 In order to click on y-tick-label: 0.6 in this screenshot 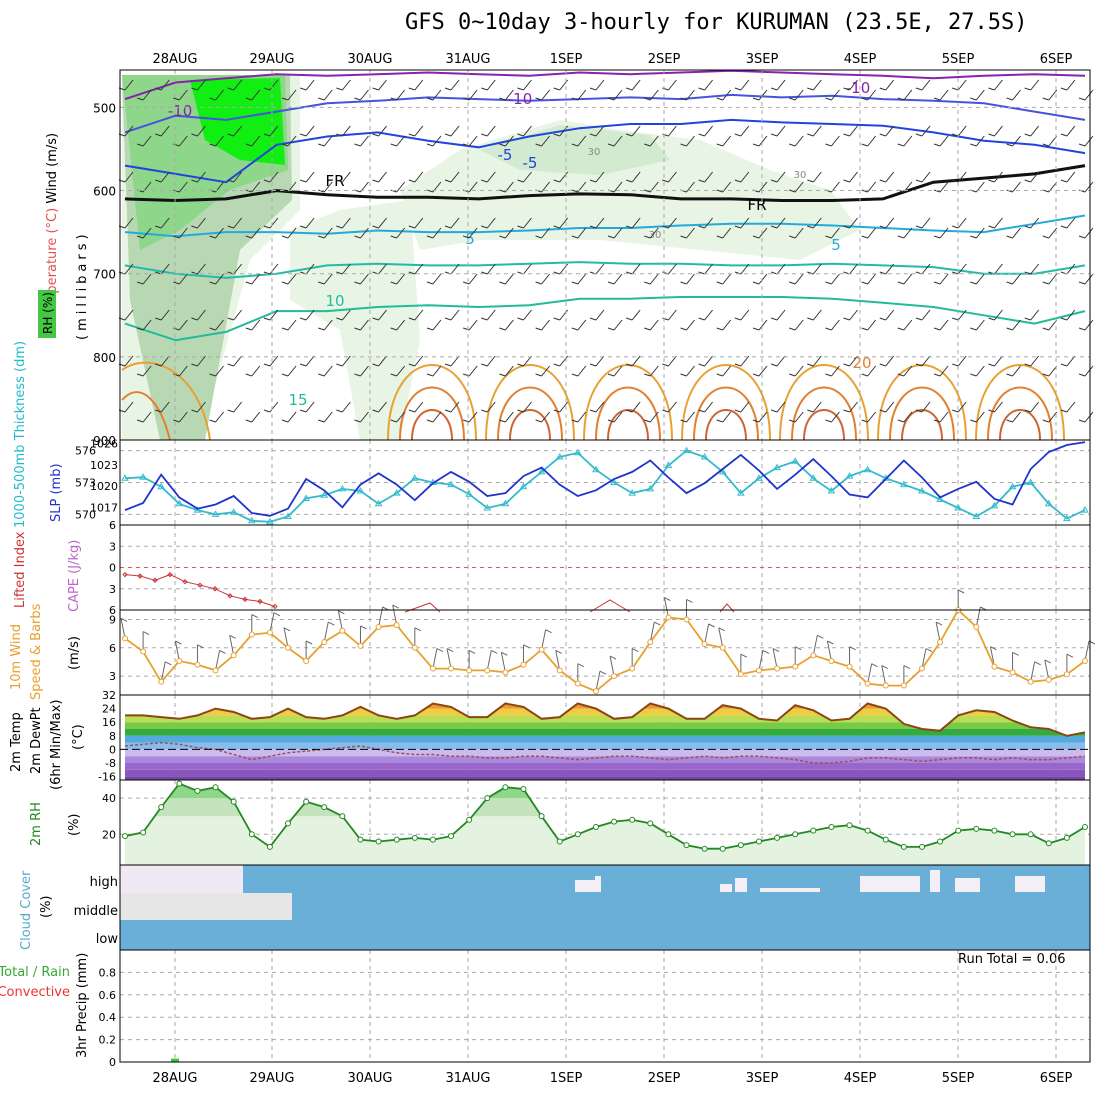, I will do `click(108, 995)`.